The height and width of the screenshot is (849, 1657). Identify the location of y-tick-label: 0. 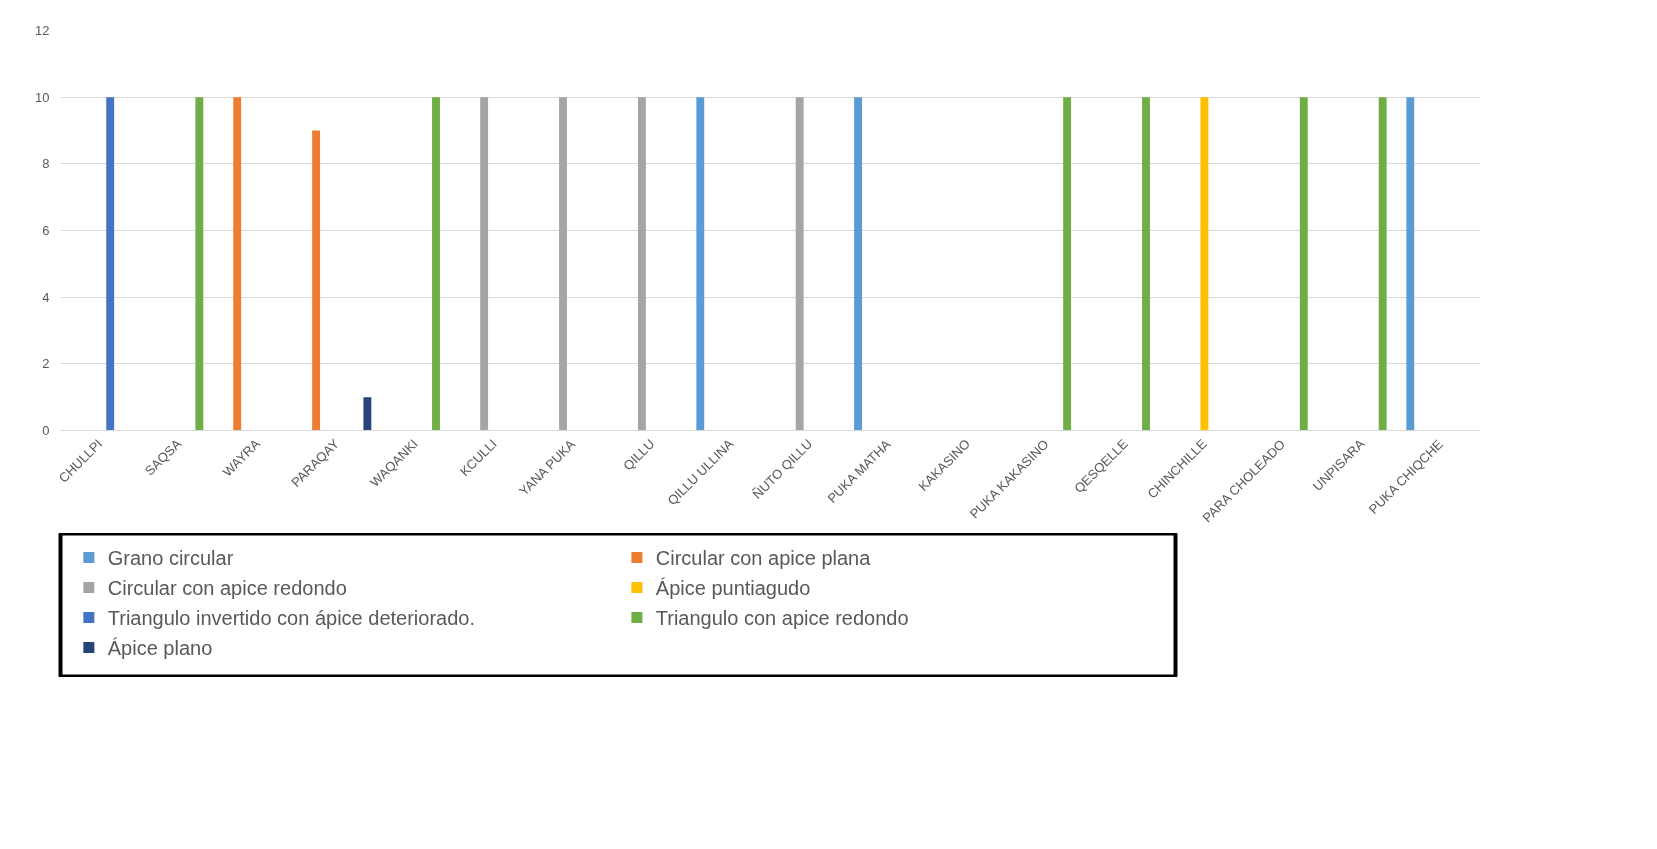
(46, 430).